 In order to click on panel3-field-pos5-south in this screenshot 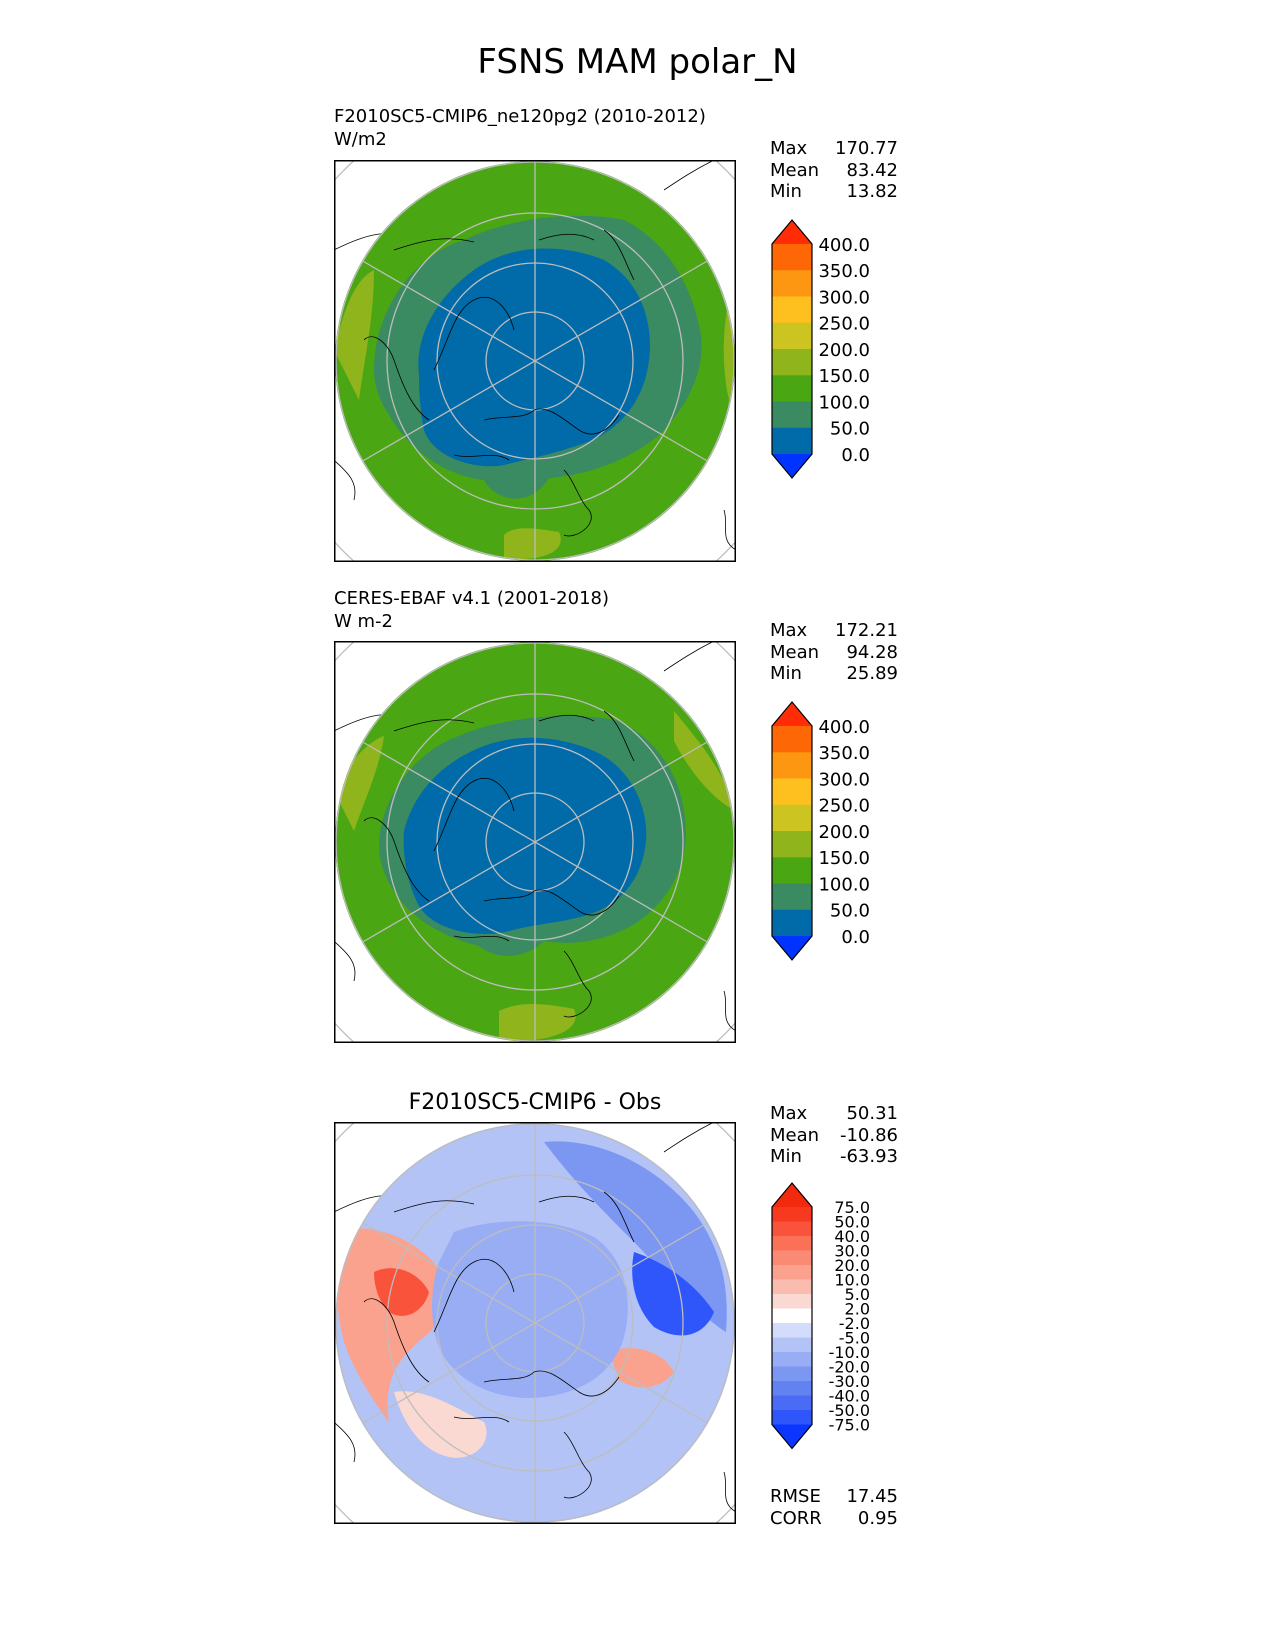, I will do `click(440, 1424)`.